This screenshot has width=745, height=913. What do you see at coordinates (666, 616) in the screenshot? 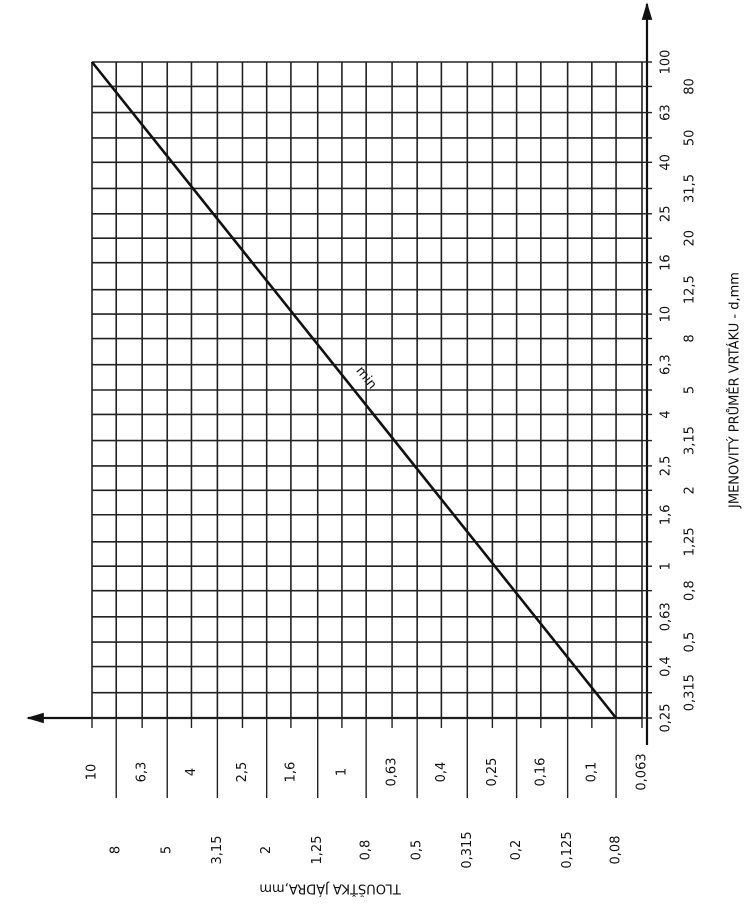
I see `x-tick-label: 0,63` at bounding box center [666, 616].